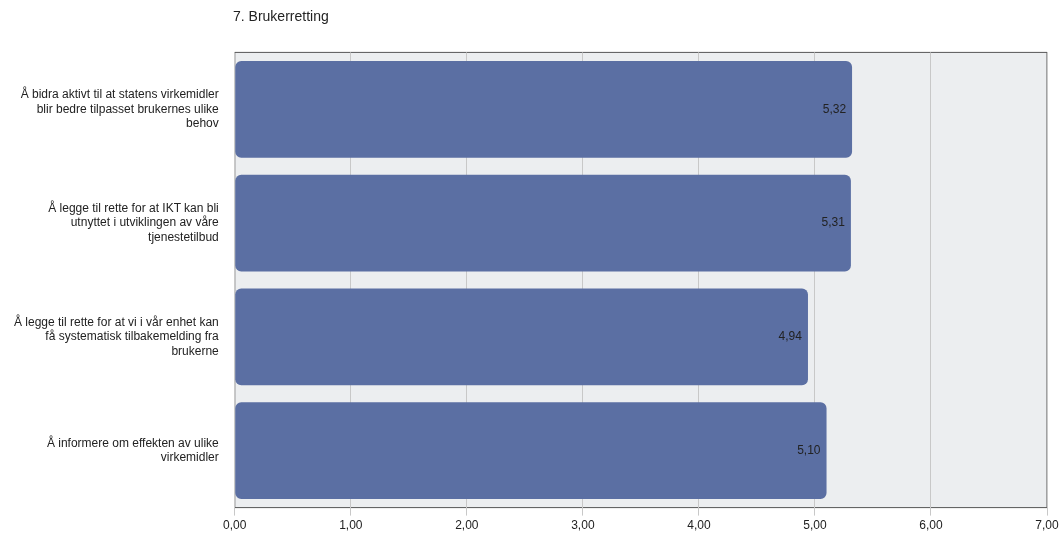 The height and width of the screenshot is (543, 1063). I want to click on x-tick-label: 4,00, so click(699, 525).